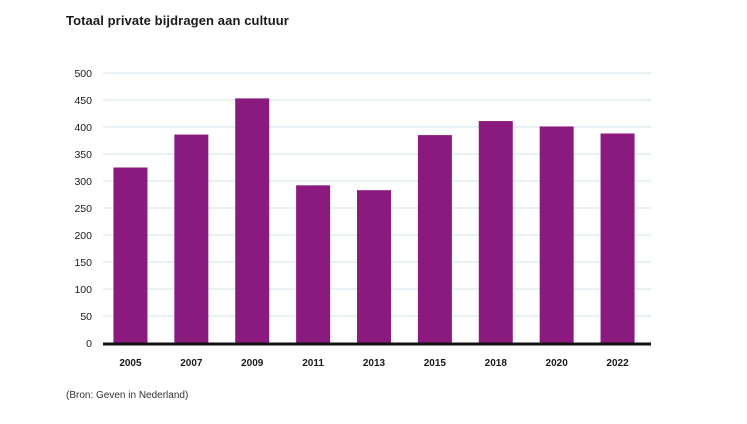 This screenshot has height=424, width=747. I want to click on y-axis-ticks: 0 50 100 150 200 250 300 350 400 450 500, so click(83, 209).